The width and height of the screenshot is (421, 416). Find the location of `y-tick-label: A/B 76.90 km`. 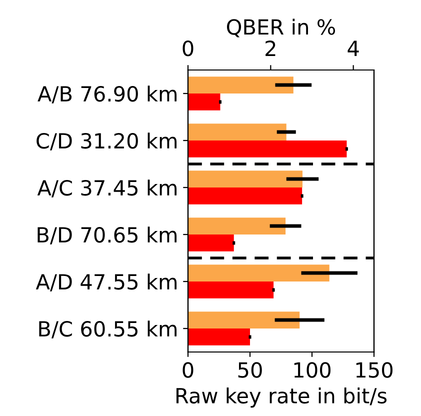

y-tick-label: A/B 76.90 km is located at coordinates (107, 95).